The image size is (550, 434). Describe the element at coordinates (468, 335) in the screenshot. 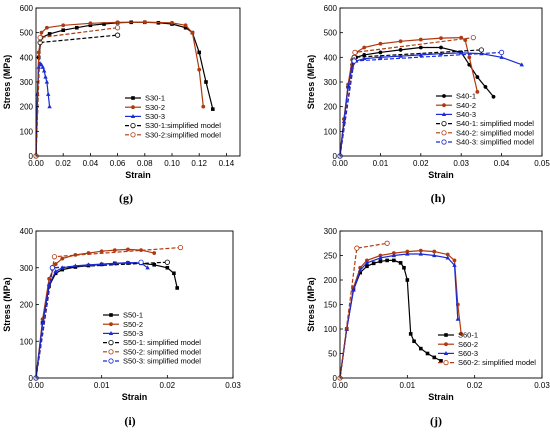

I see `legend-label: S60-1` at that location.